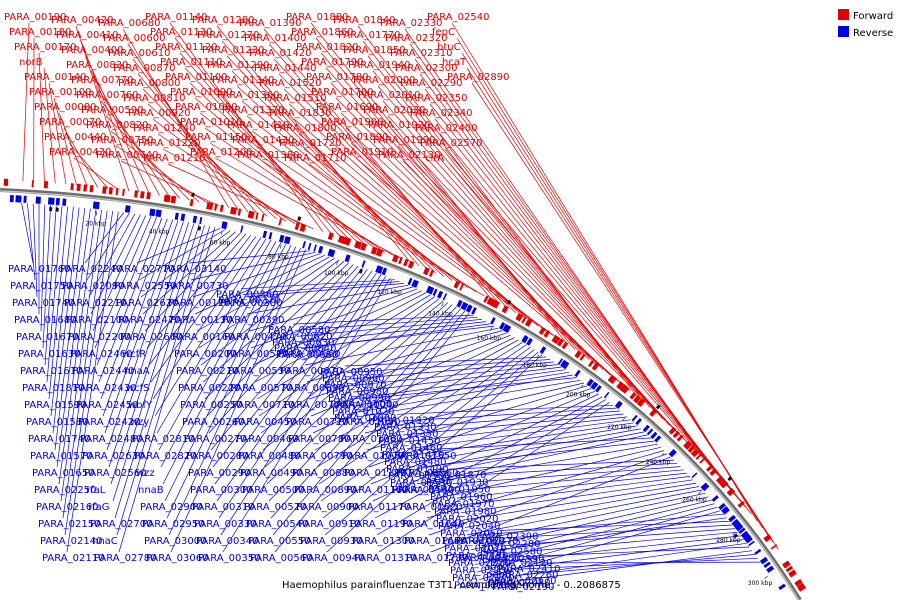 Image resolution: width=900 pixels, height=600 pixels. Describe the element at coordinates (221, 490) in the screenshot. I see `reverse-gene-label: PARA_00300` at that location.